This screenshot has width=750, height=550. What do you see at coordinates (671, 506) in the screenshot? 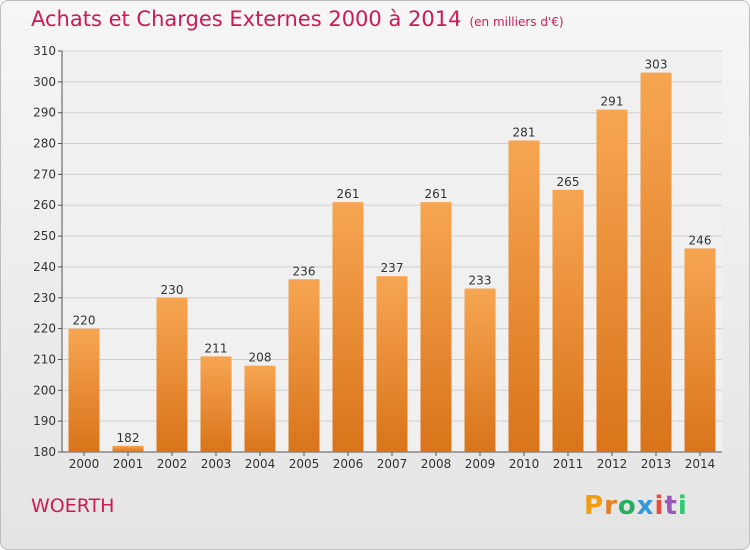
I see `logo-letter: t` at bounding box center [671, 506].